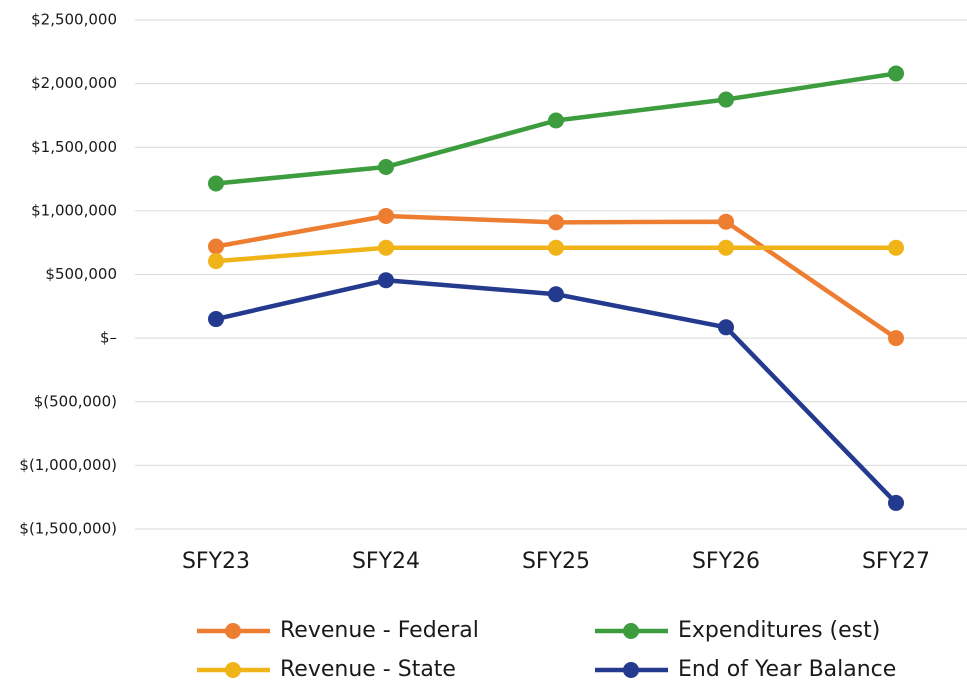 The width and height of the screenshot is (967, 687). I want to click on legend-label: Revenue - Federal, so click(379, 630).